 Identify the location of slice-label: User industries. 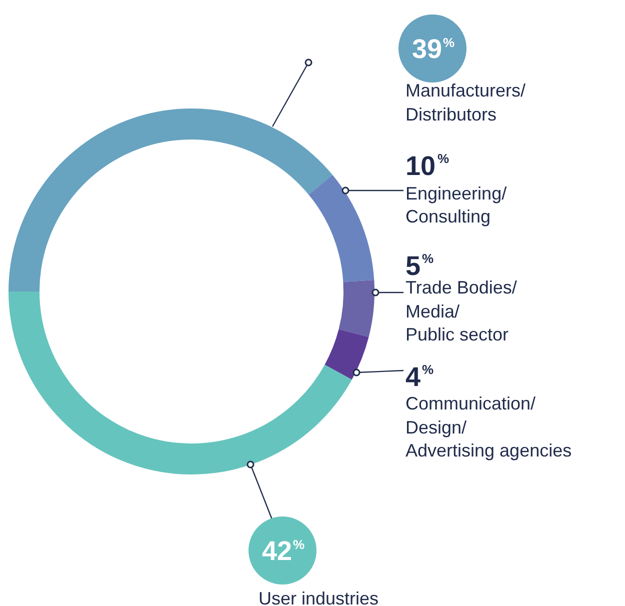
(318, 597).